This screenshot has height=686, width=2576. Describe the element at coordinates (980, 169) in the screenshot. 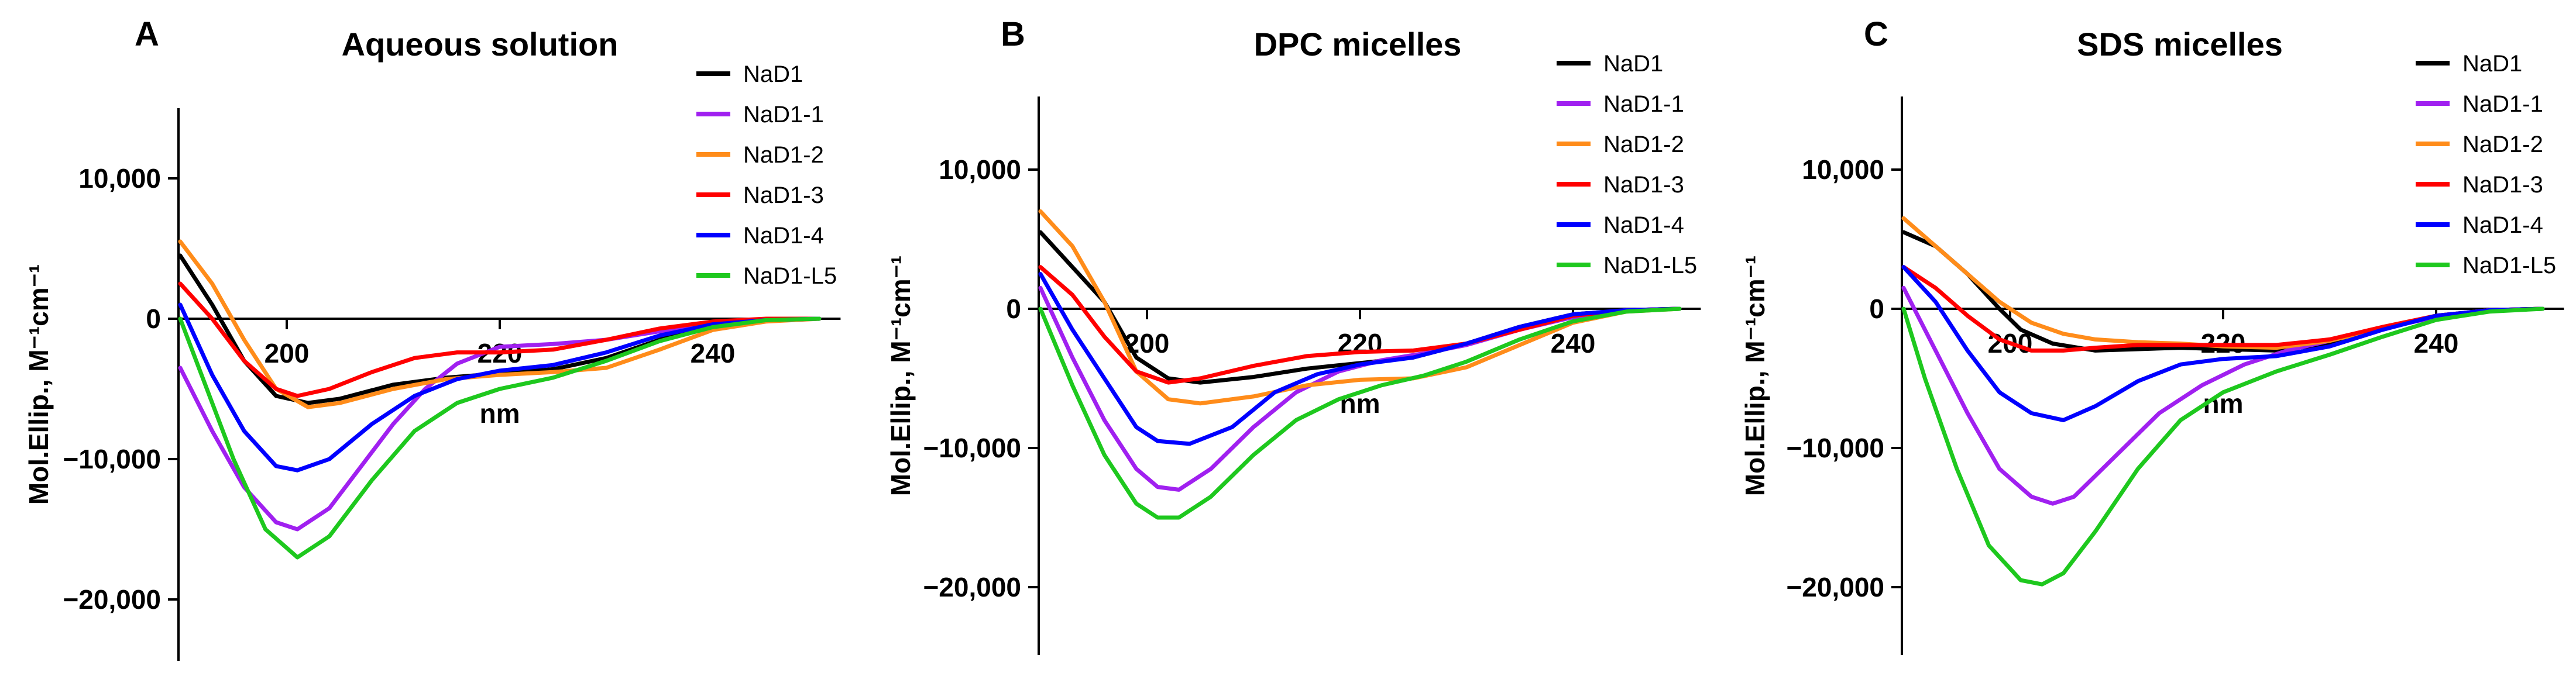

I see `panel-b-y-tick-label: 10,000` at that location.